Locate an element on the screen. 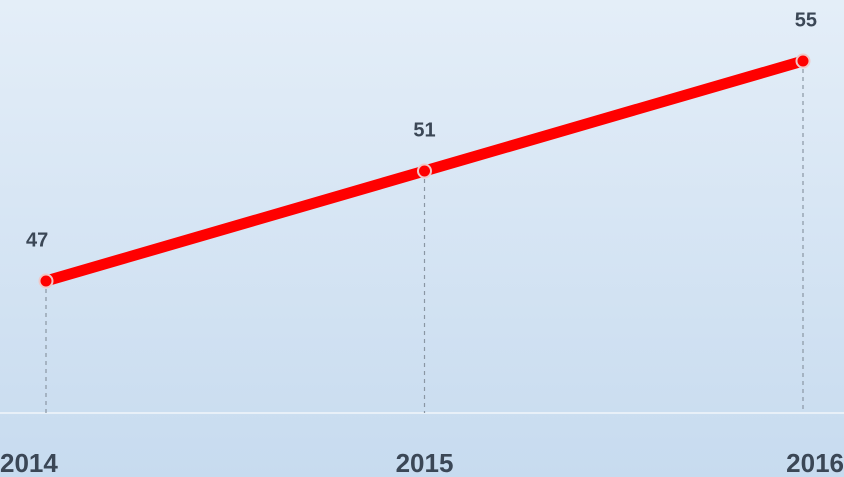 This screenshot has height=477, width=844. x-tick-label: 2014 is located at coordinates (29, 462).